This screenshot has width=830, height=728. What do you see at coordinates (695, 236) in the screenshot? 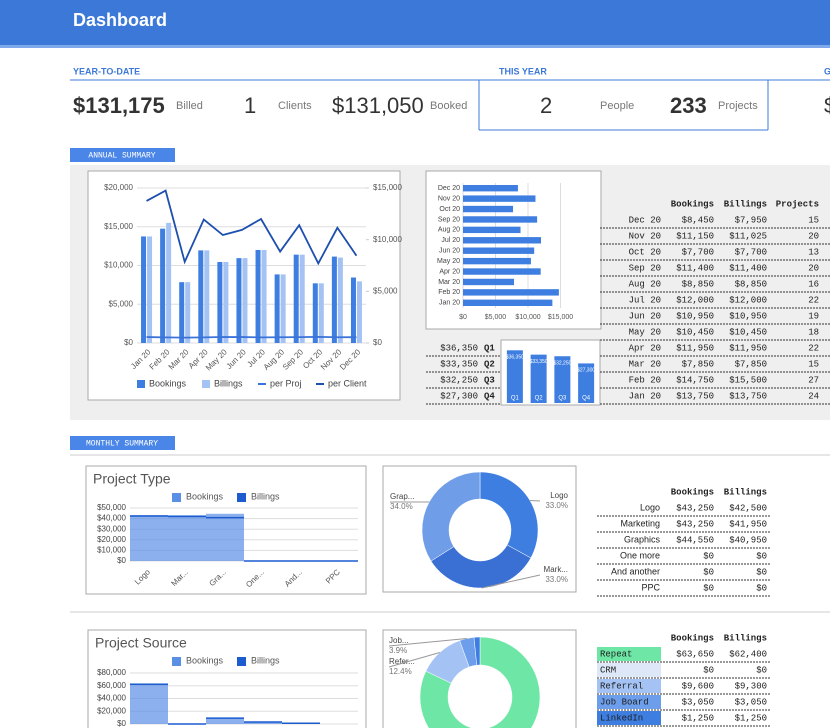
I see `table-cell: $11,150` at bounding box center [695, 236].